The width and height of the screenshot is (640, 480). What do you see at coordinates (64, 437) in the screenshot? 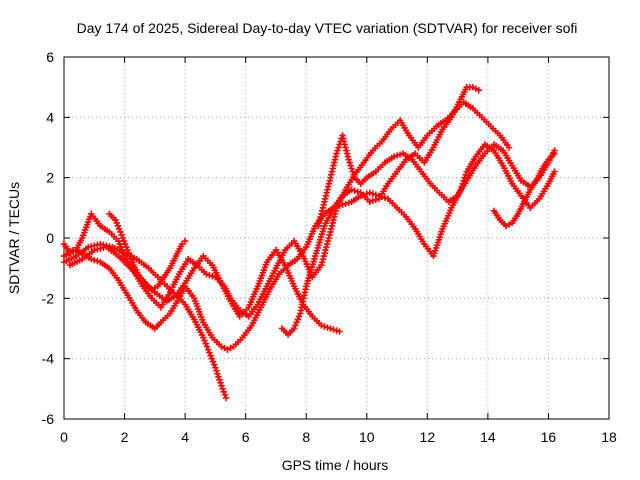
I see `x-tick-label: 0` at bounding box center [64, 437].